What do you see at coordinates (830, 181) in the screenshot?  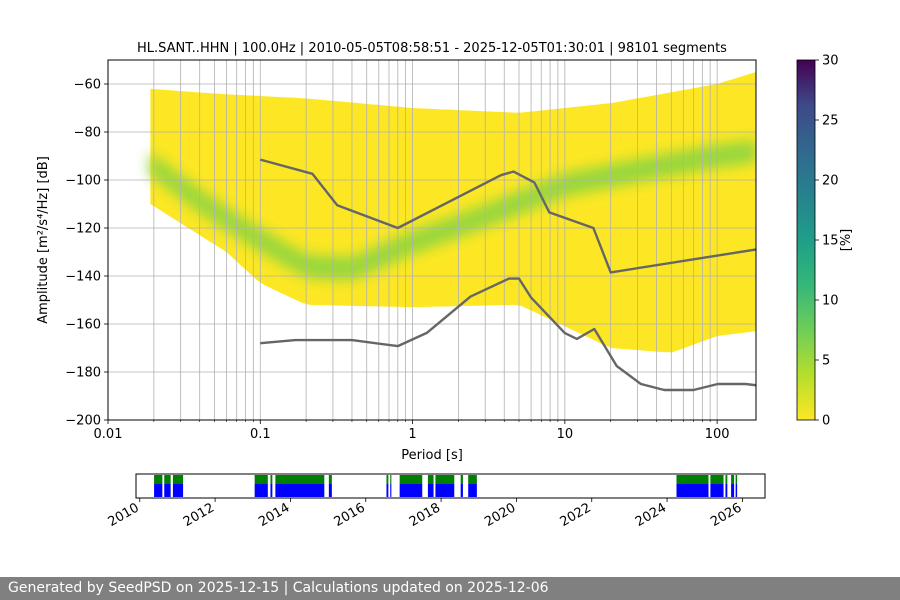 I see `colorbar-tick-label: 20` at bounding box center [830, 181].